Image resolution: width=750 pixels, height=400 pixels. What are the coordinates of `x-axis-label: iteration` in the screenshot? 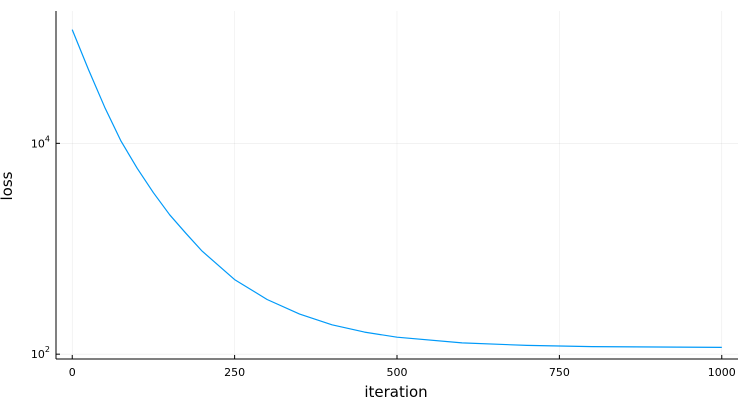 It's located at (395, 391).